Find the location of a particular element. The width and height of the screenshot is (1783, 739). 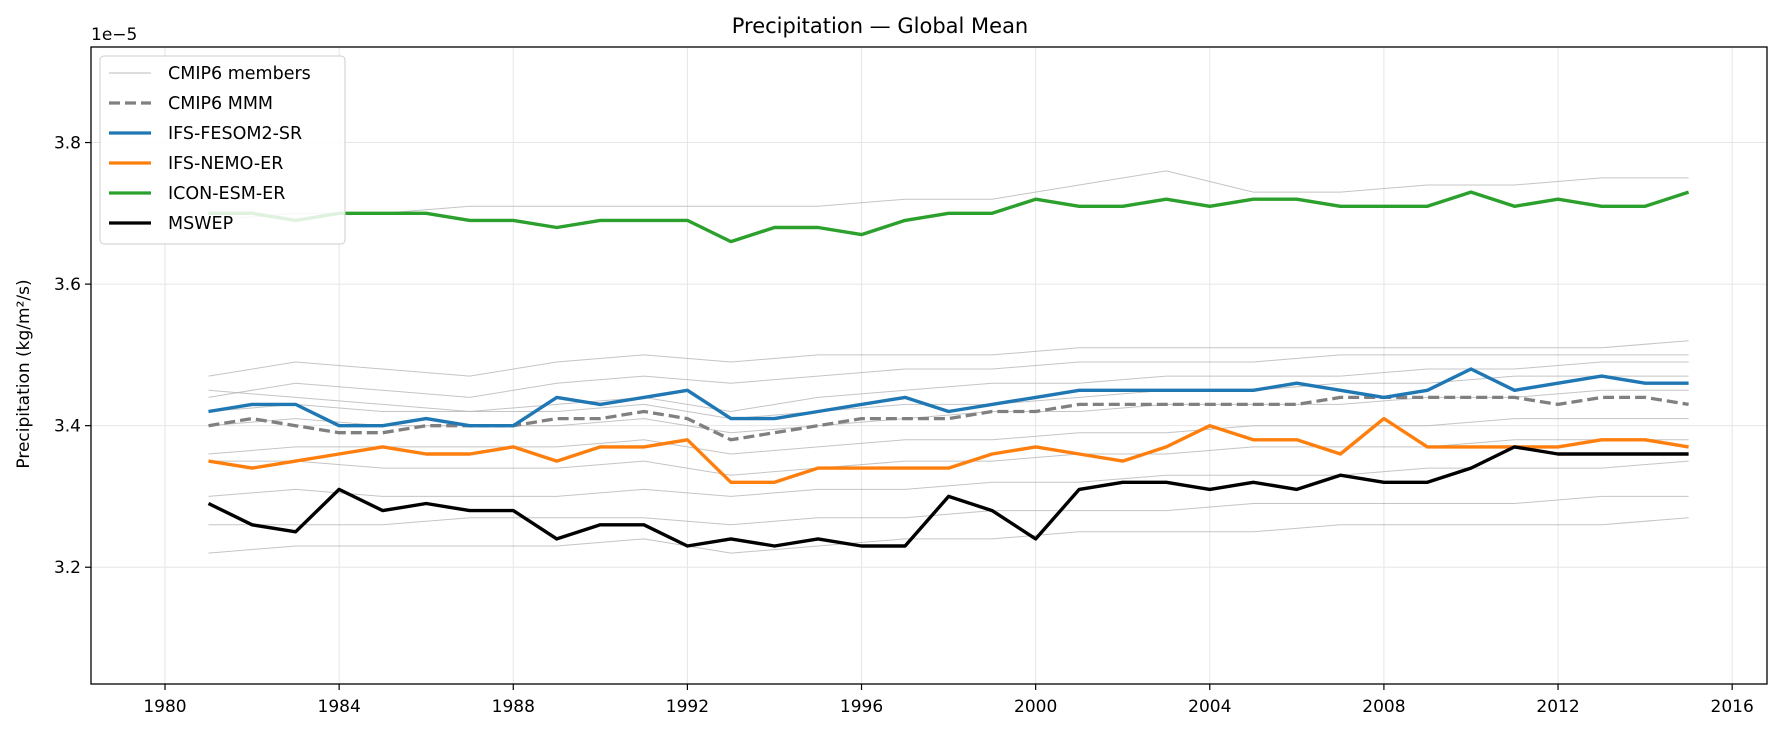

x-tick-label: 2008 is located at coordinates (1383, 707).